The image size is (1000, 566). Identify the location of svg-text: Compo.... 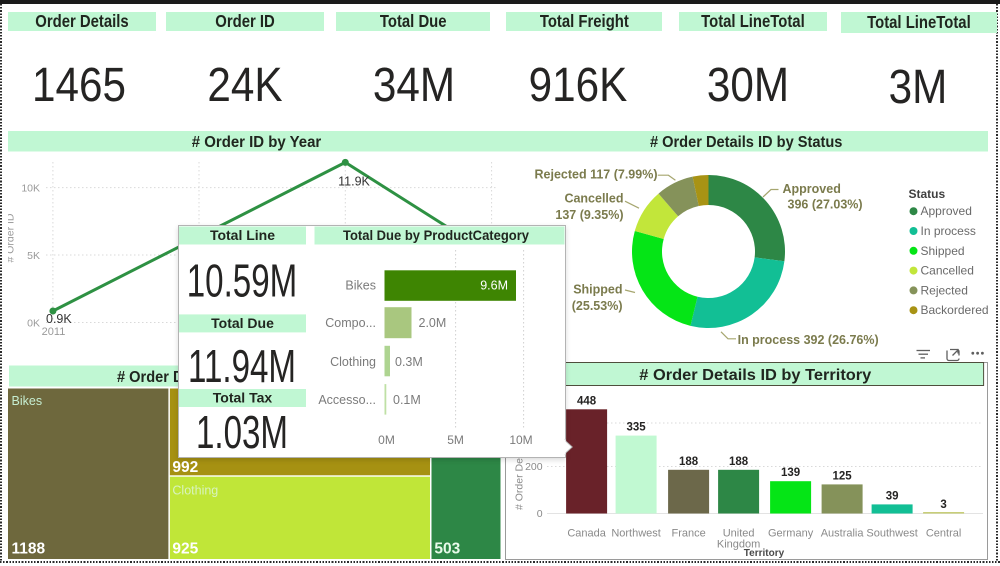
(350, 323).